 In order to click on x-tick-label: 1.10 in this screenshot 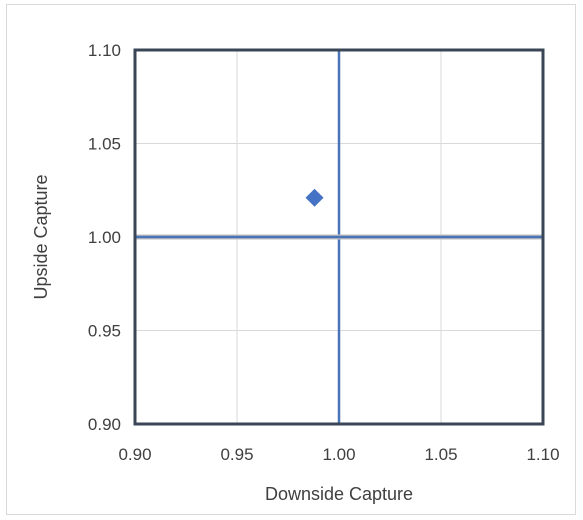, I will do `click(542, 454)`.